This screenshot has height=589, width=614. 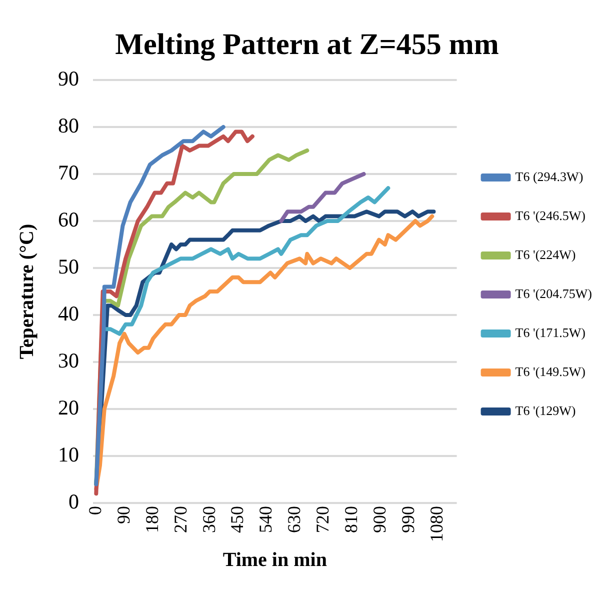 What do you see at coordinates (68, 266) in the screenshot?
I see `y-tick-label: 50` at bounding box center [68, 266].